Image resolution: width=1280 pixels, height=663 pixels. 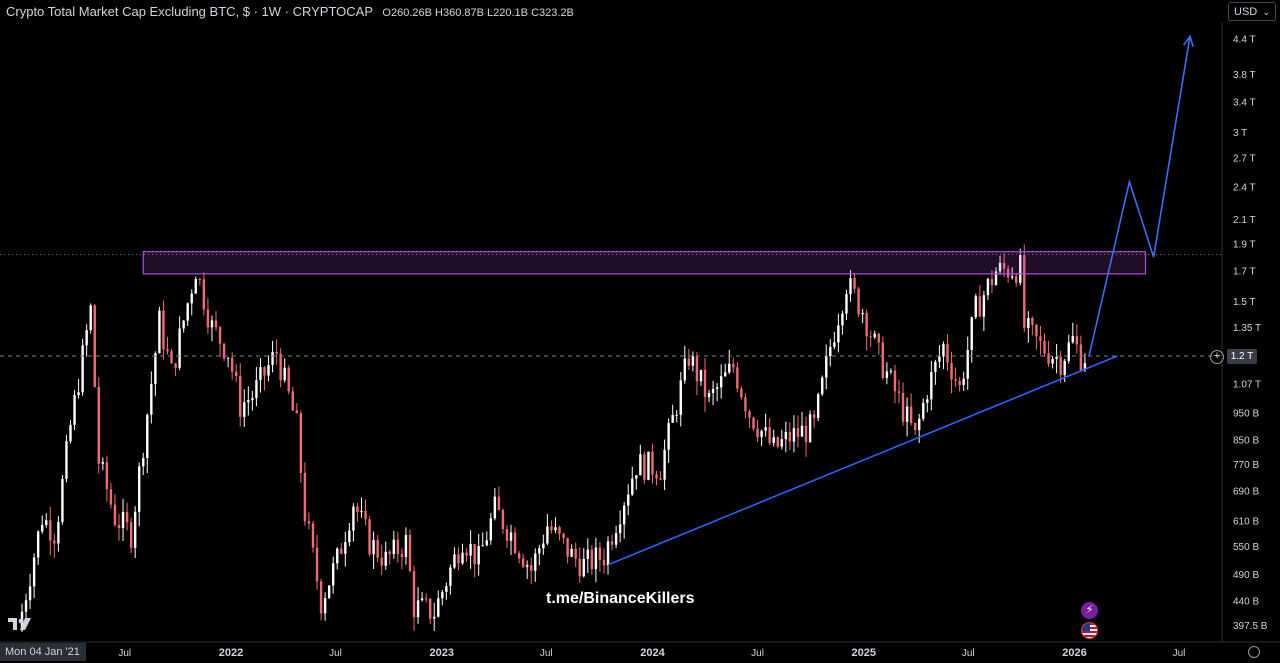 I want to click on y-tick-label: 1.35 T, so click(x=1247, y=328).